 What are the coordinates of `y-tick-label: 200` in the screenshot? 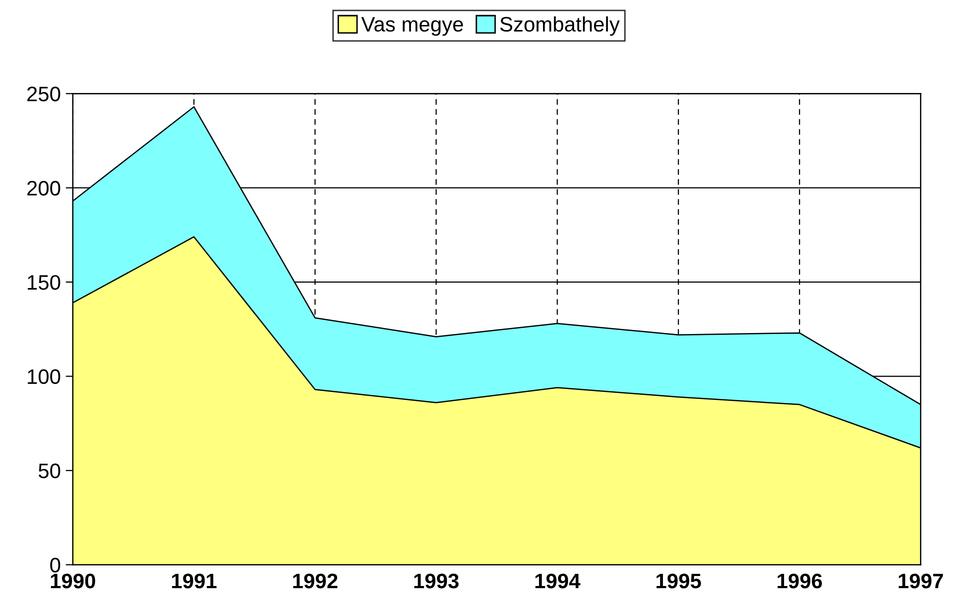 It's located at (43, 188).